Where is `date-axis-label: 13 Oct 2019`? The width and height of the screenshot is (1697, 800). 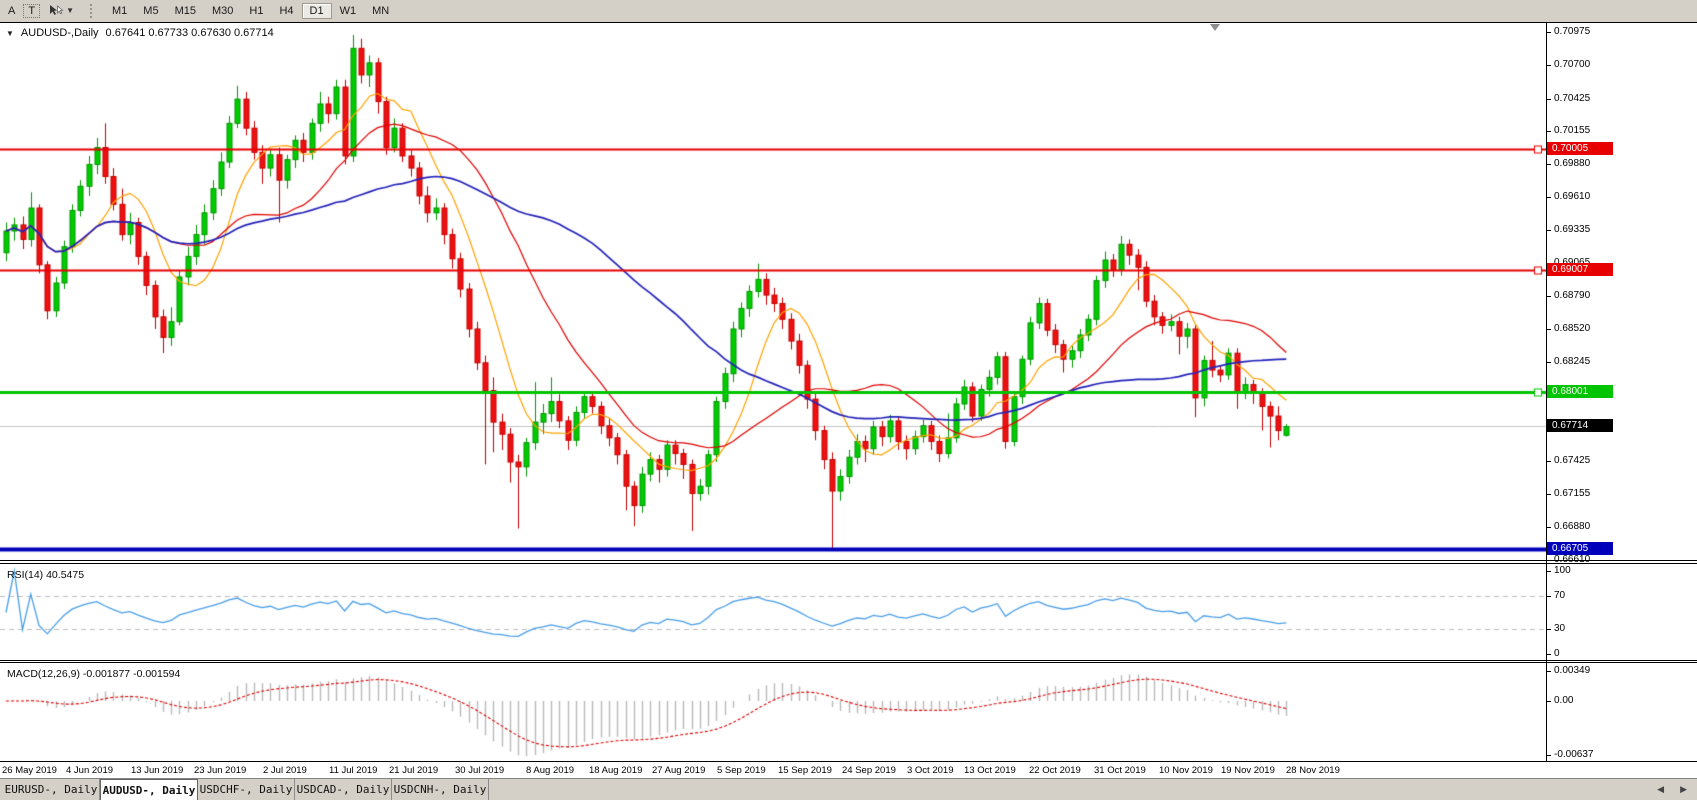 date-axis-label: 13 Oct 2019 is located at coordinates (990, 770).